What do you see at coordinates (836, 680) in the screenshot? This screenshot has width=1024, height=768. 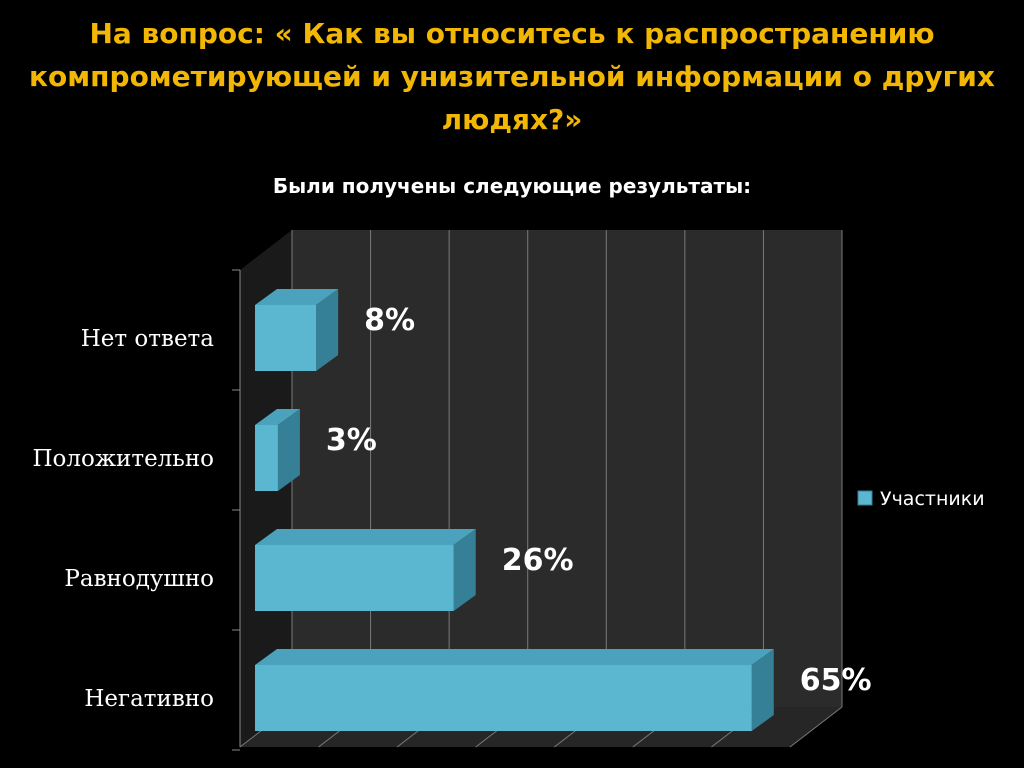 I see `value-label: 65%` at bounding box center [836, 680].